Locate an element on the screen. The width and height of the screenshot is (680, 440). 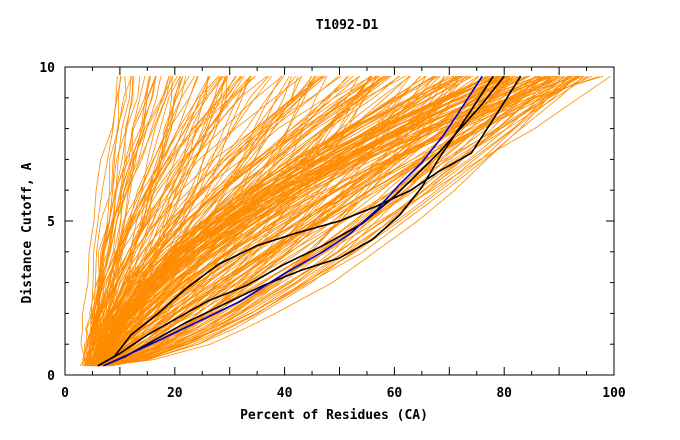
y-tick-label: 5 is located at coordinates (51, 222).